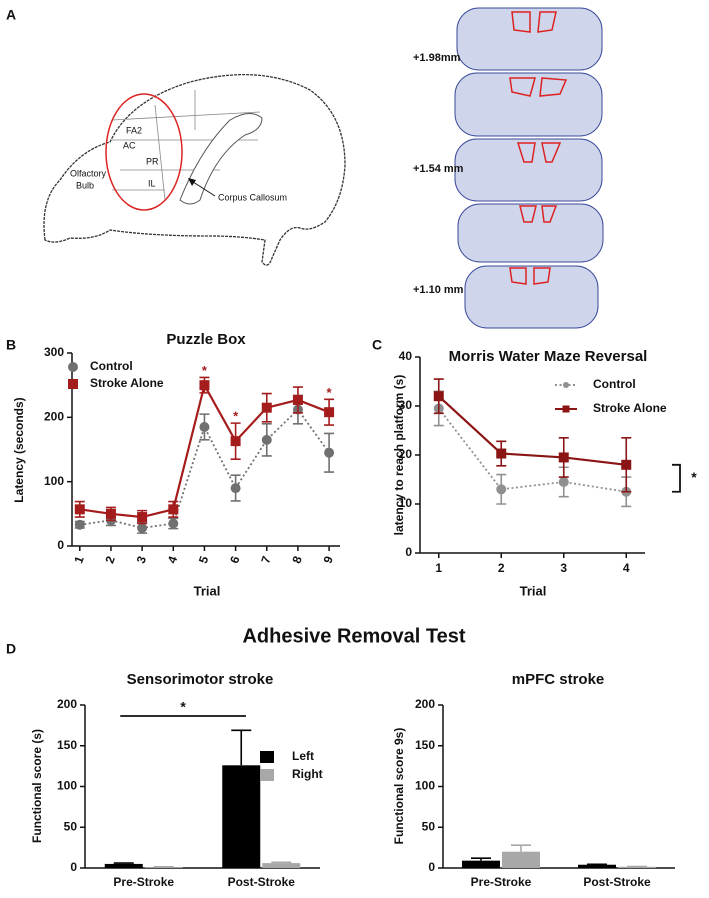  What do you see at coordinates (204, 451) in the screenshot?
I see `series-line` at bounding box center [204, 451].